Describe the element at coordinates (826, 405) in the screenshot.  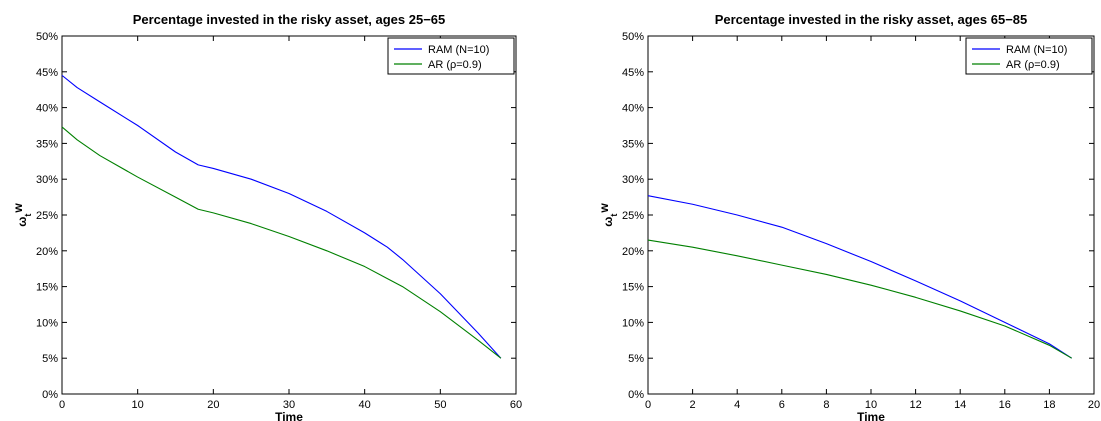
I see `x-tick-label: 8` at that location.